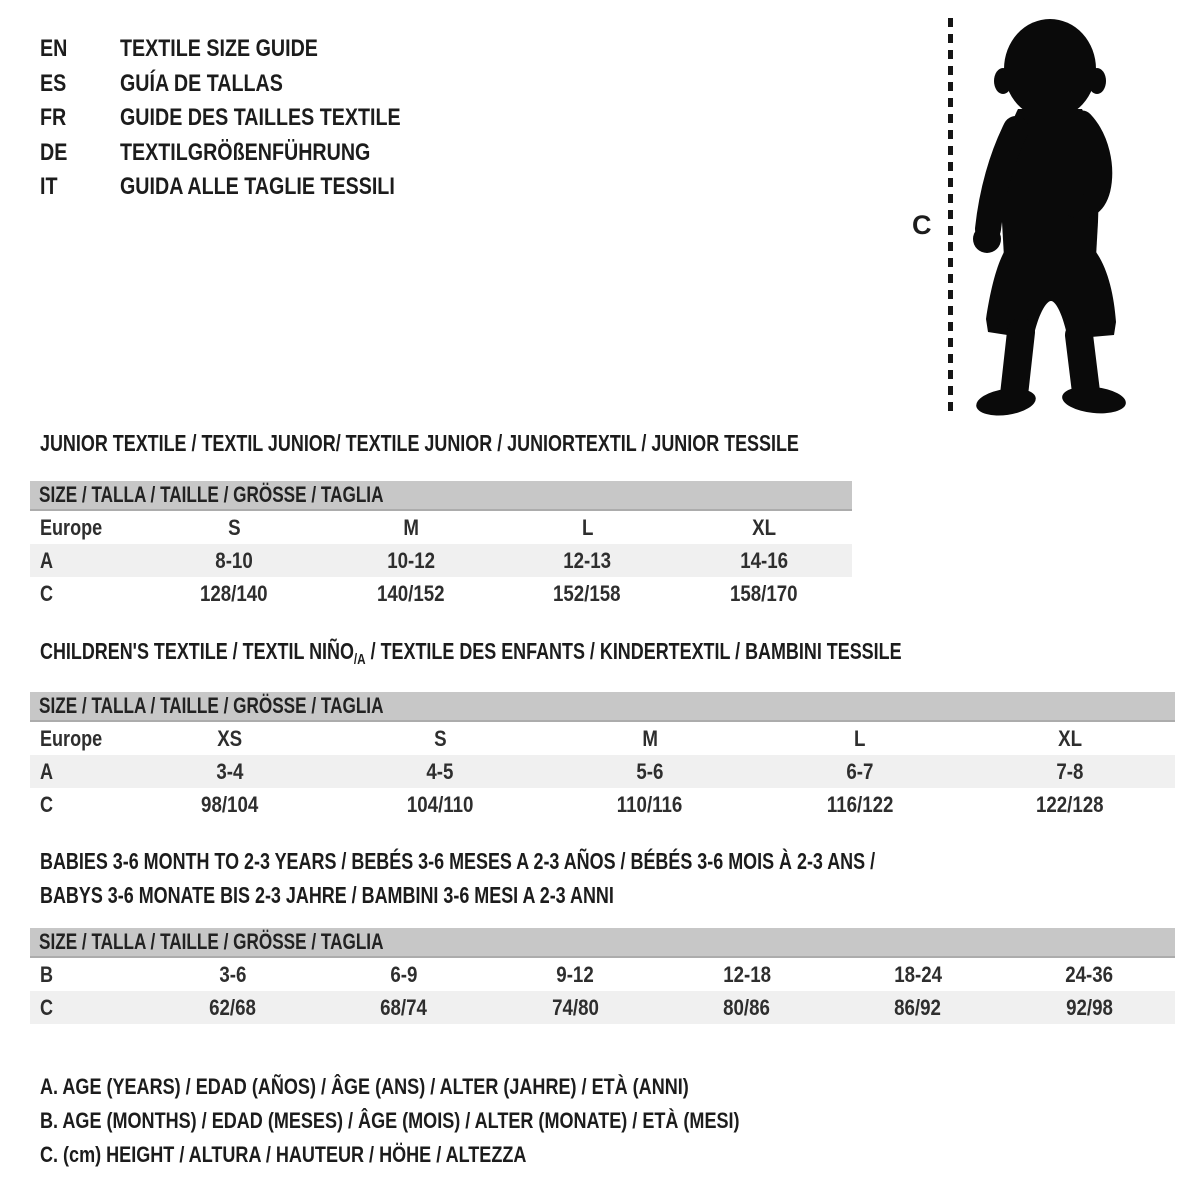 This screenshot has height=1200, width=1200. I want to click on language-title: GUÍA DE TALLAS, so click(201, 83).